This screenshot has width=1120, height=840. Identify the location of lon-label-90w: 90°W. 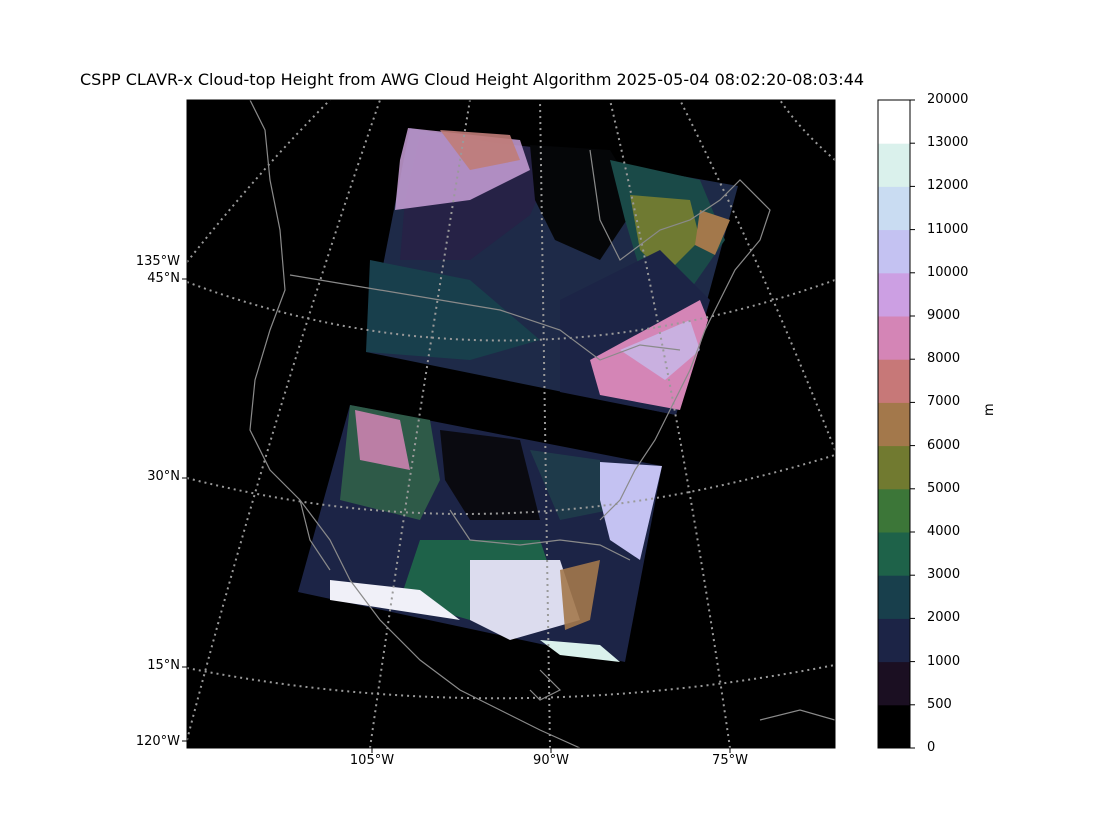
(551, 760).